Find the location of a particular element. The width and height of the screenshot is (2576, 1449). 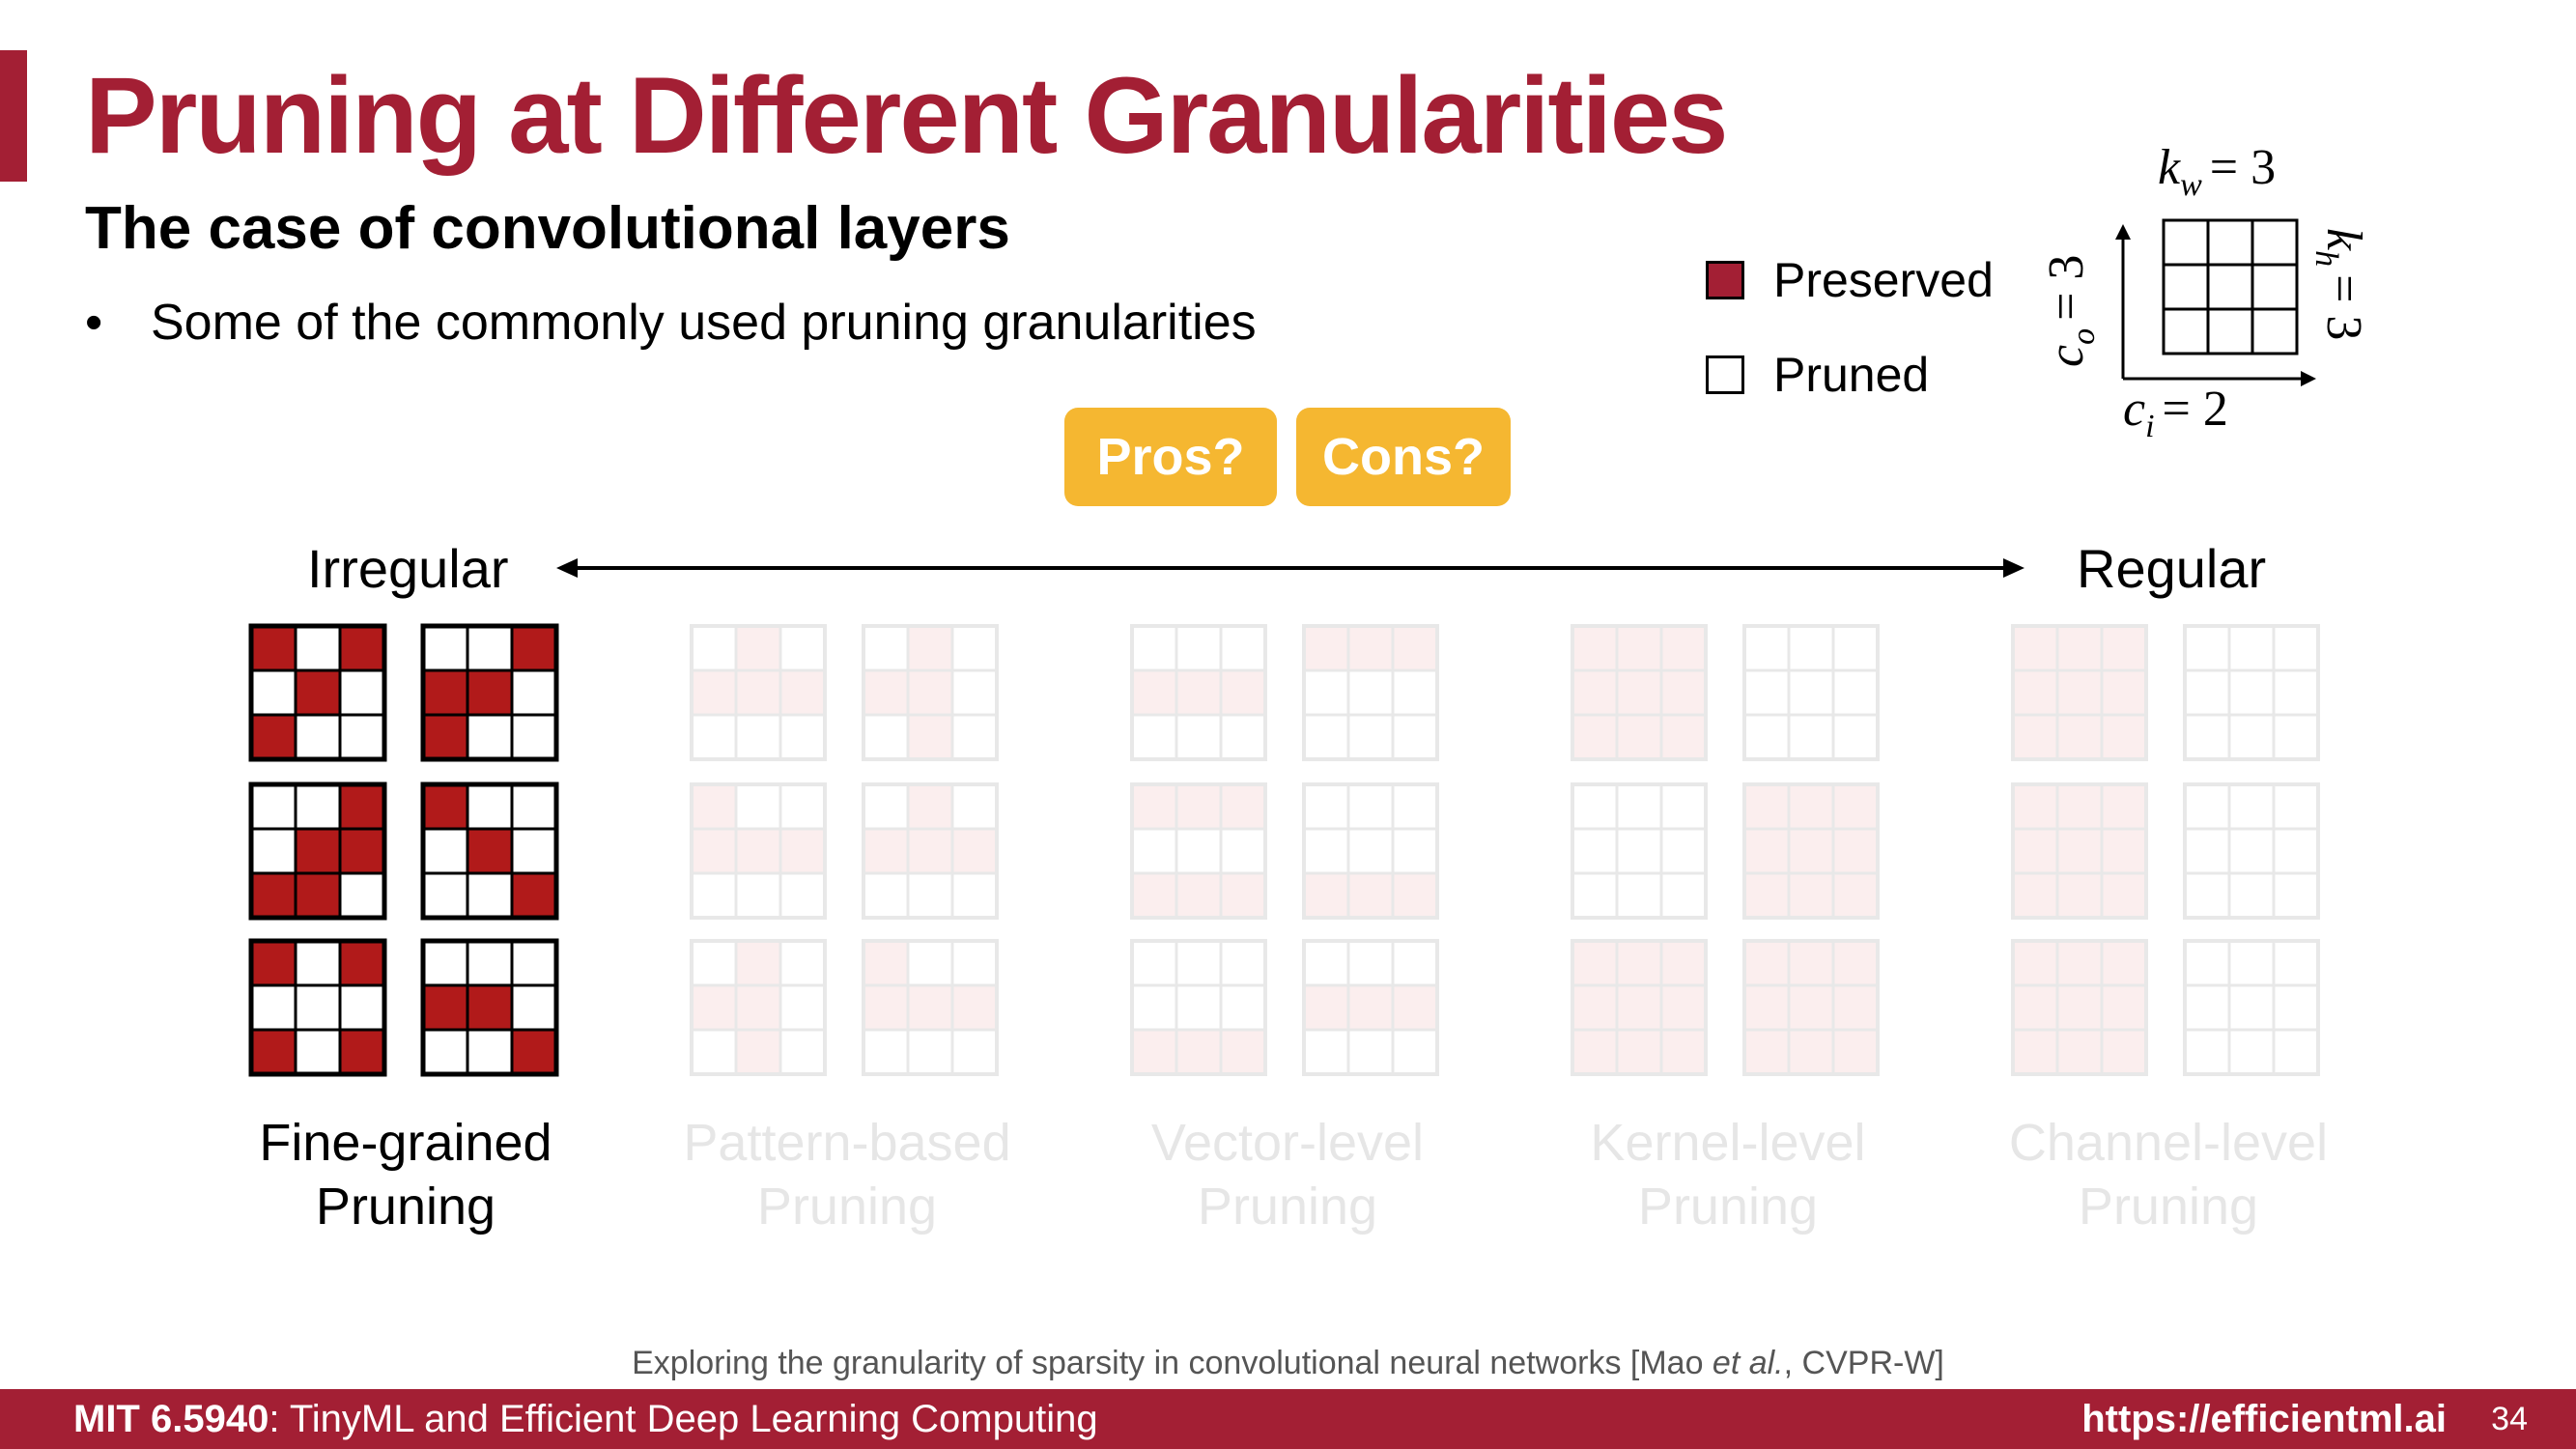

pros-button: Pros? is located at coordinates (1170, 457).